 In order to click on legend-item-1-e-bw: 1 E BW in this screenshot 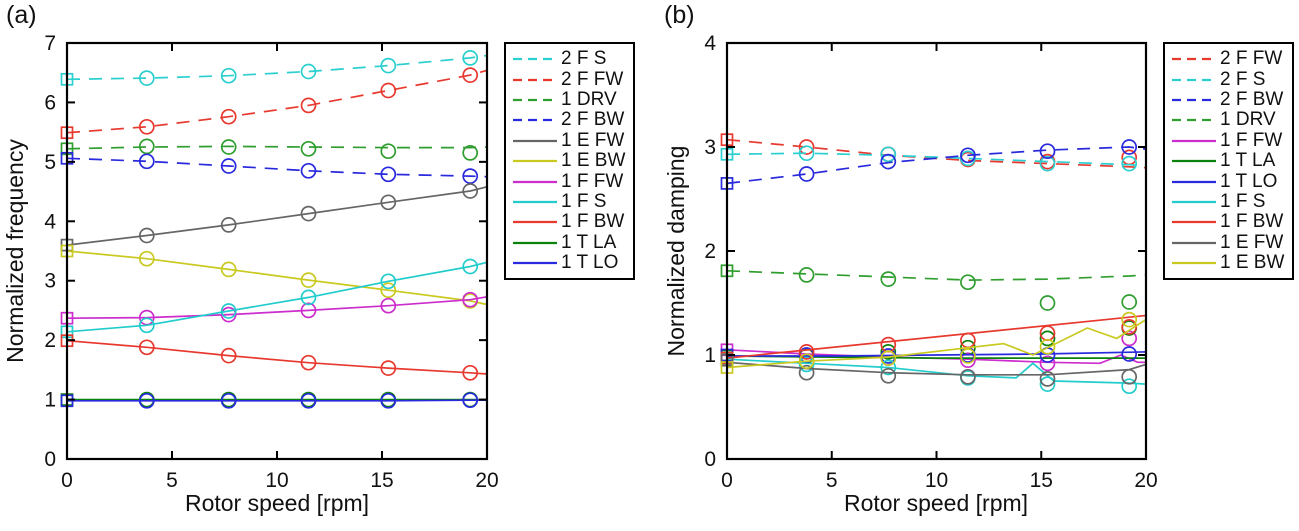, I will do `click(568, 160)`.